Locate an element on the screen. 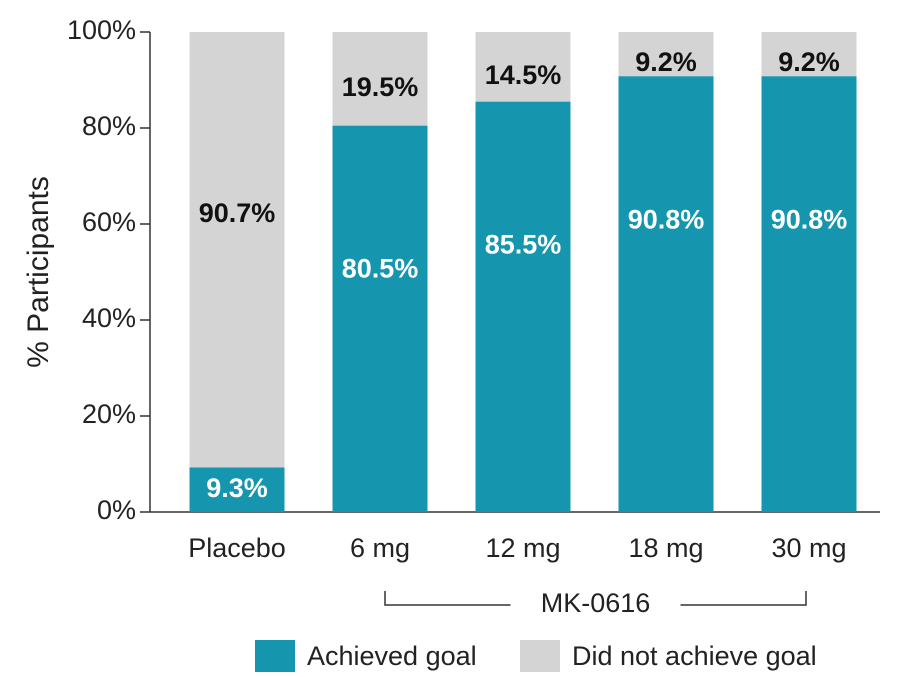 This screenshot has width=904, height=677. x-tick-label: 12 mg is located at coordinates (522, 548).